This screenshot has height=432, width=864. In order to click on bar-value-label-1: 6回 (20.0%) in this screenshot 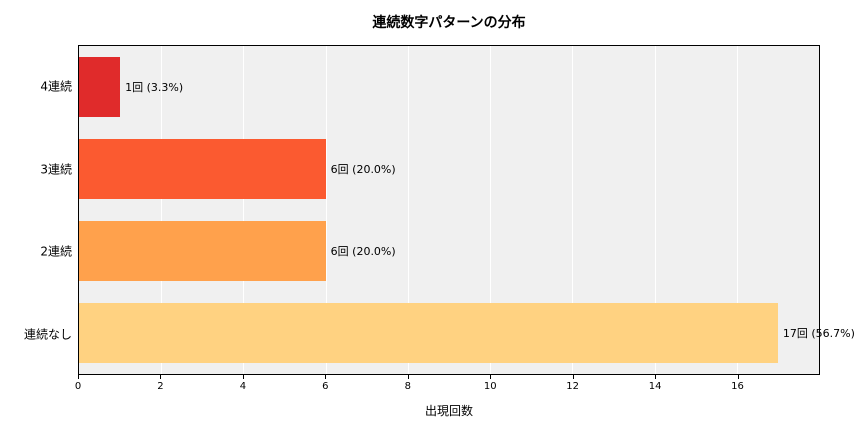, I will do `click(363, 169)`.